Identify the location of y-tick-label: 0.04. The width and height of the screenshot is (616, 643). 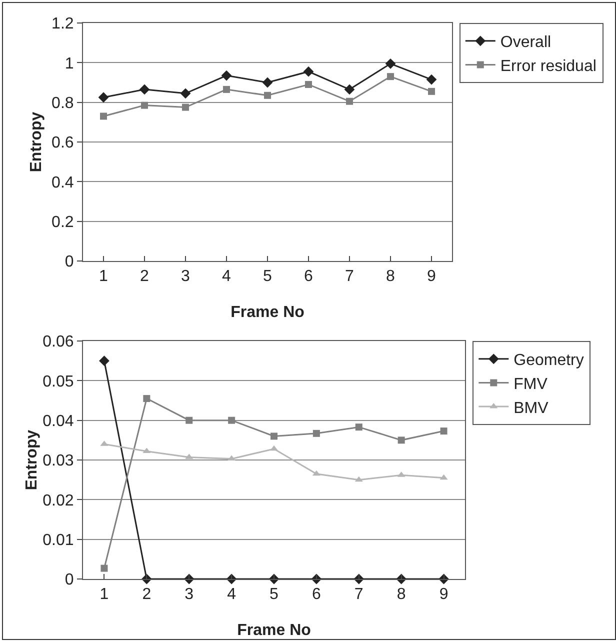
(58, 421).